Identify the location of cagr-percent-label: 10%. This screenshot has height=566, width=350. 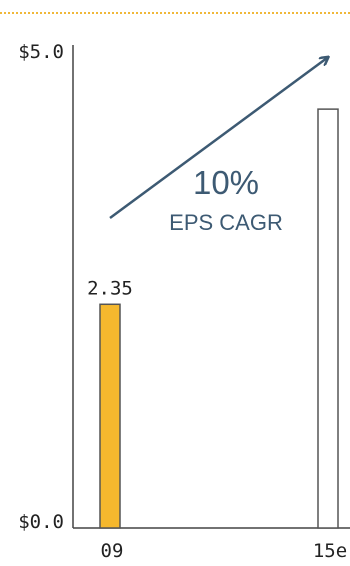
(226, 182).